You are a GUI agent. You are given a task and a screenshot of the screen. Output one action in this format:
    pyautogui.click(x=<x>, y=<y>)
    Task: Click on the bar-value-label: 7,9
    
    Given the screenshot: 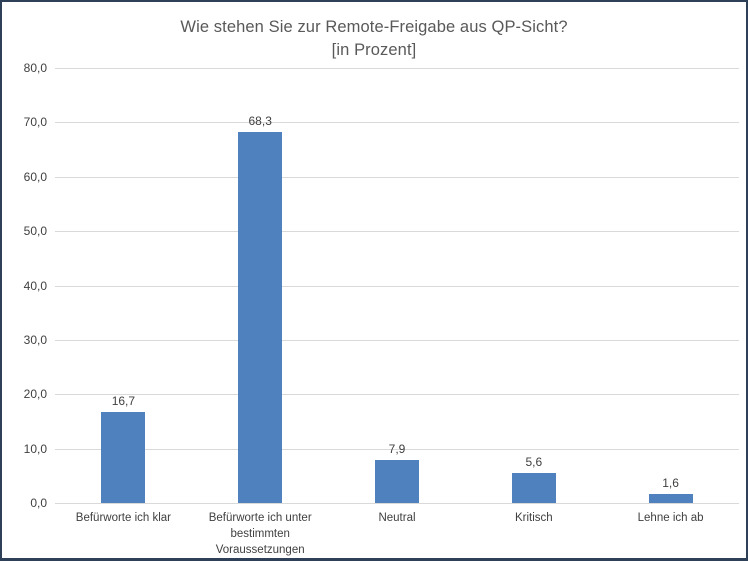 What is the action you would take?
    pyautogui.click(x=397, y=449)
    